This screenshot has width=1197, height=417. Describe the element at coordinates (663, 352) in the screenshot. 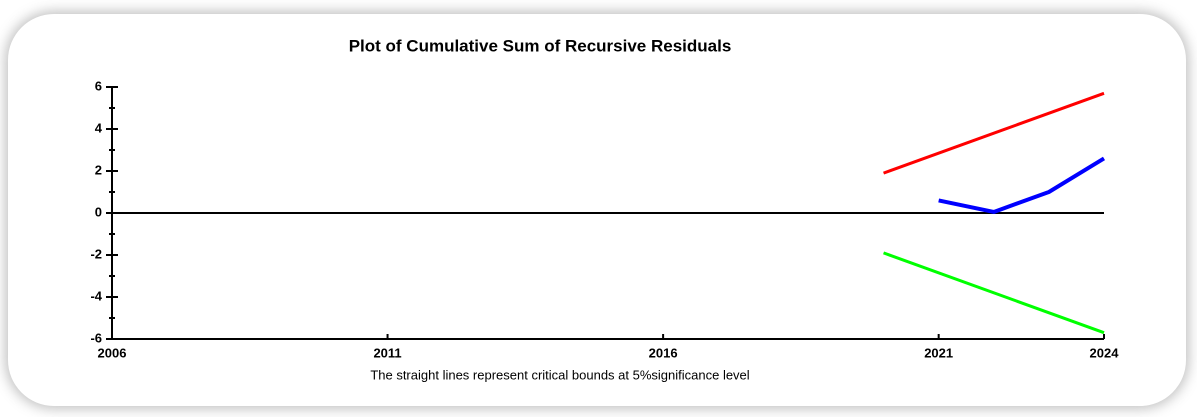

I see `x-tick-label: 2016` at that location.